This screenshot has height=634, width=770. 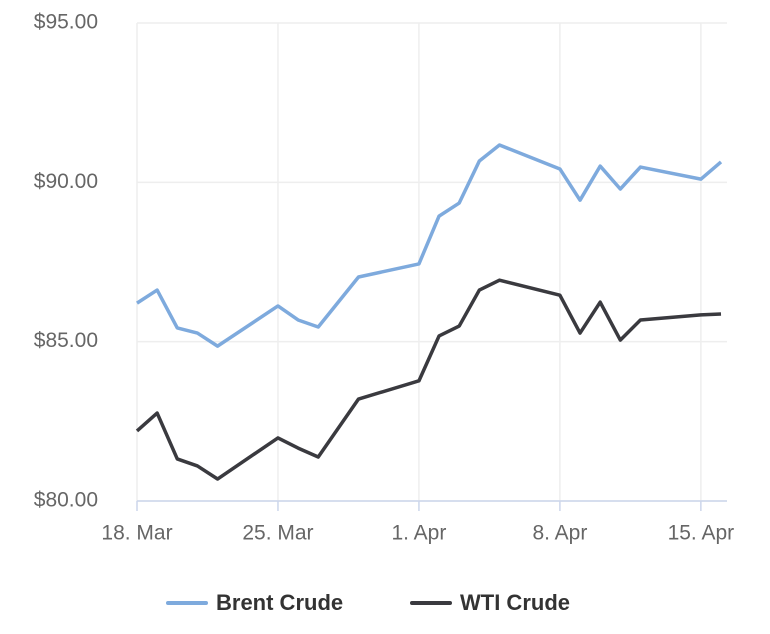 What do you see at coordinates (418, 533) in the screenshot?
I see `x-tick-label: 1. Apr` at bounding box center [418, 533].